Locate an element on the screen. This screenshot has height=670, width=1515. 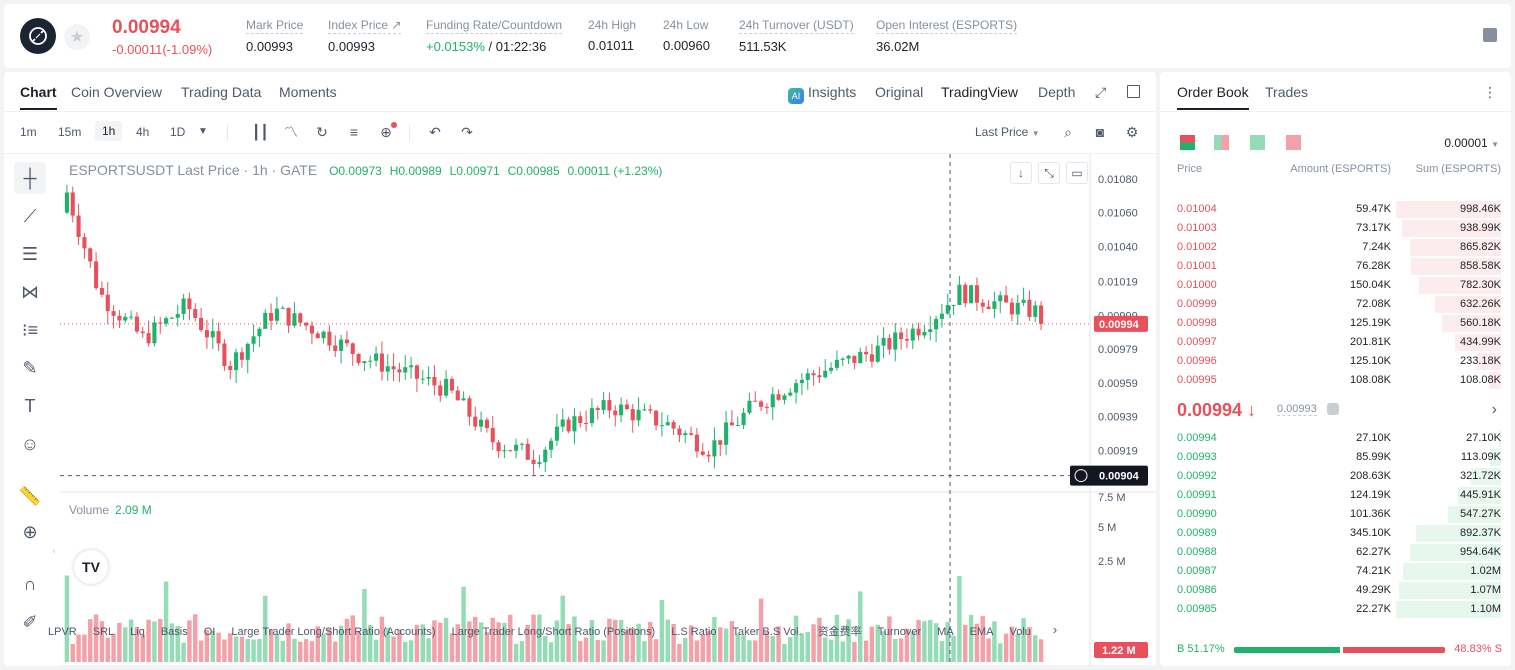
view-original: Original is located at coordinates (899, 92).